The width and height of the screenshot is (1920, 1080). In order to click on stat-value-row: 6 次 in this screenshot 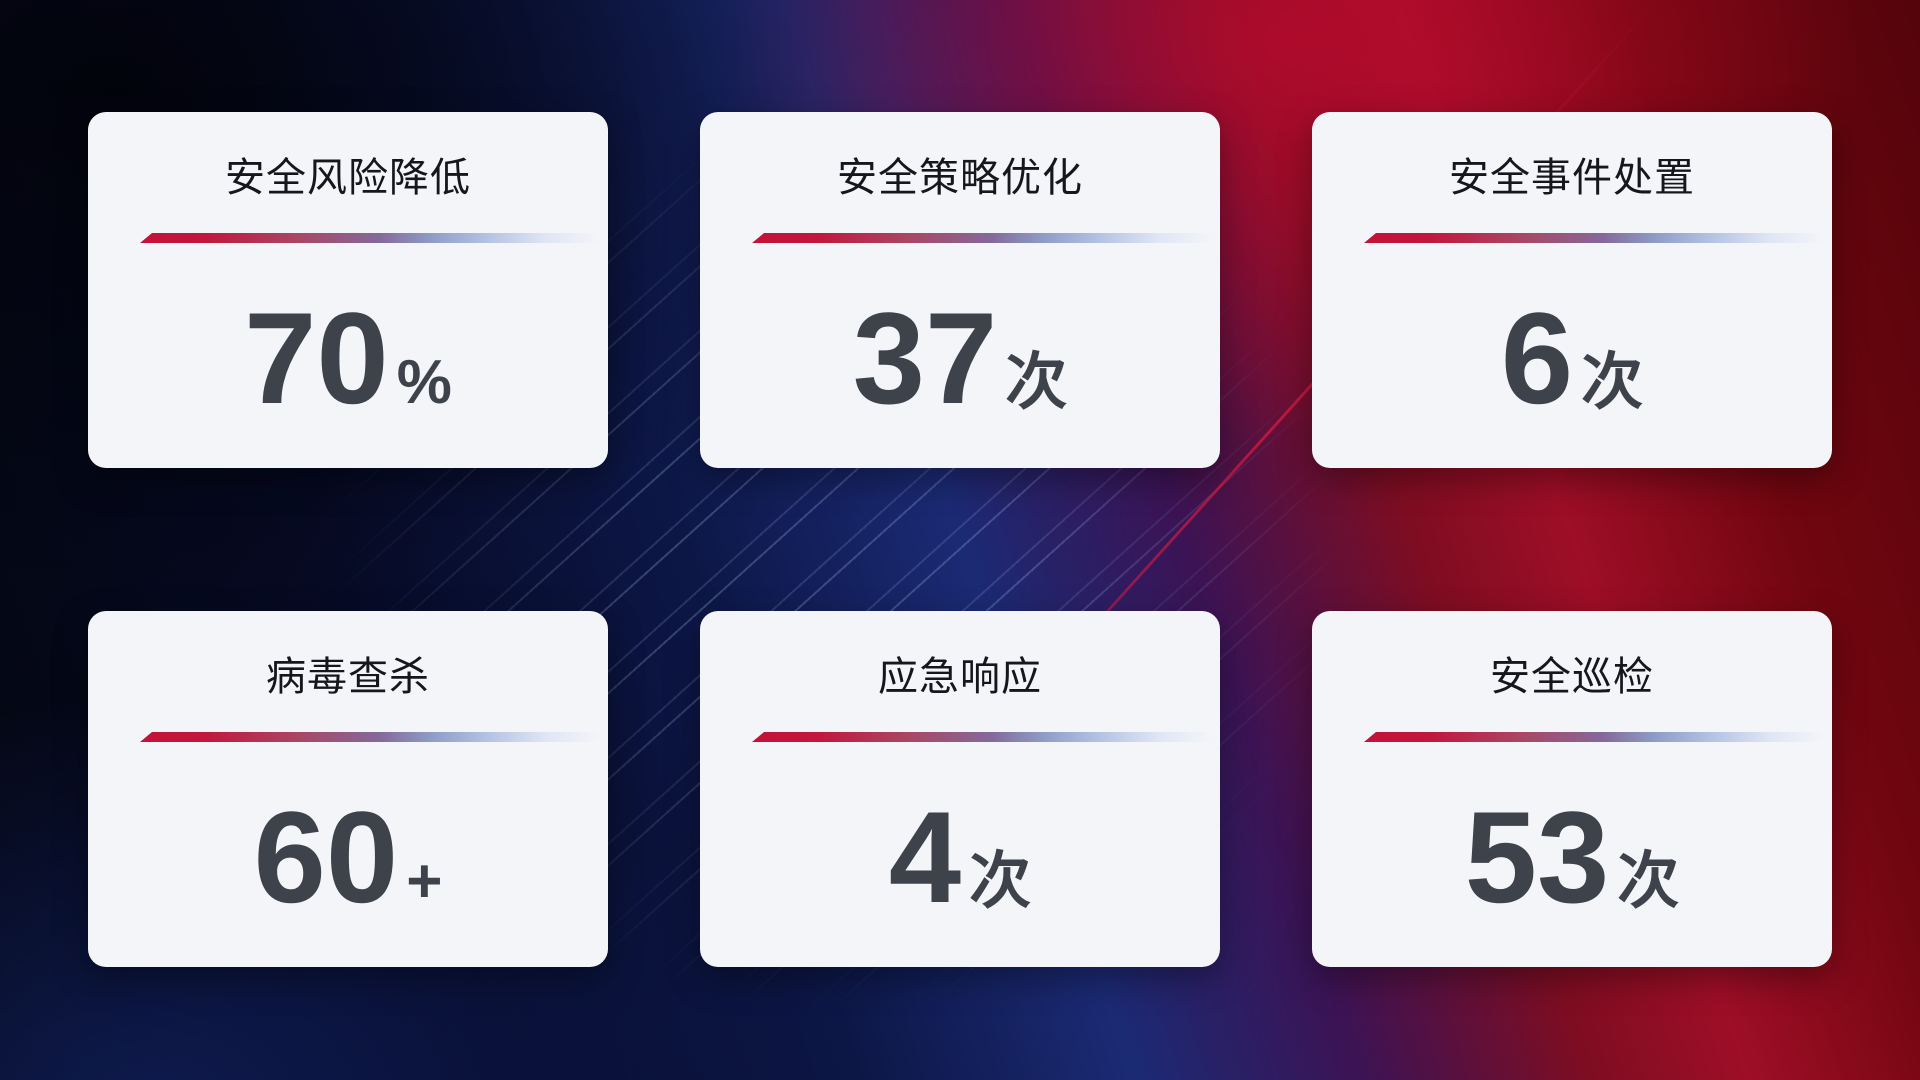, I will do `click(1572, 358)`.